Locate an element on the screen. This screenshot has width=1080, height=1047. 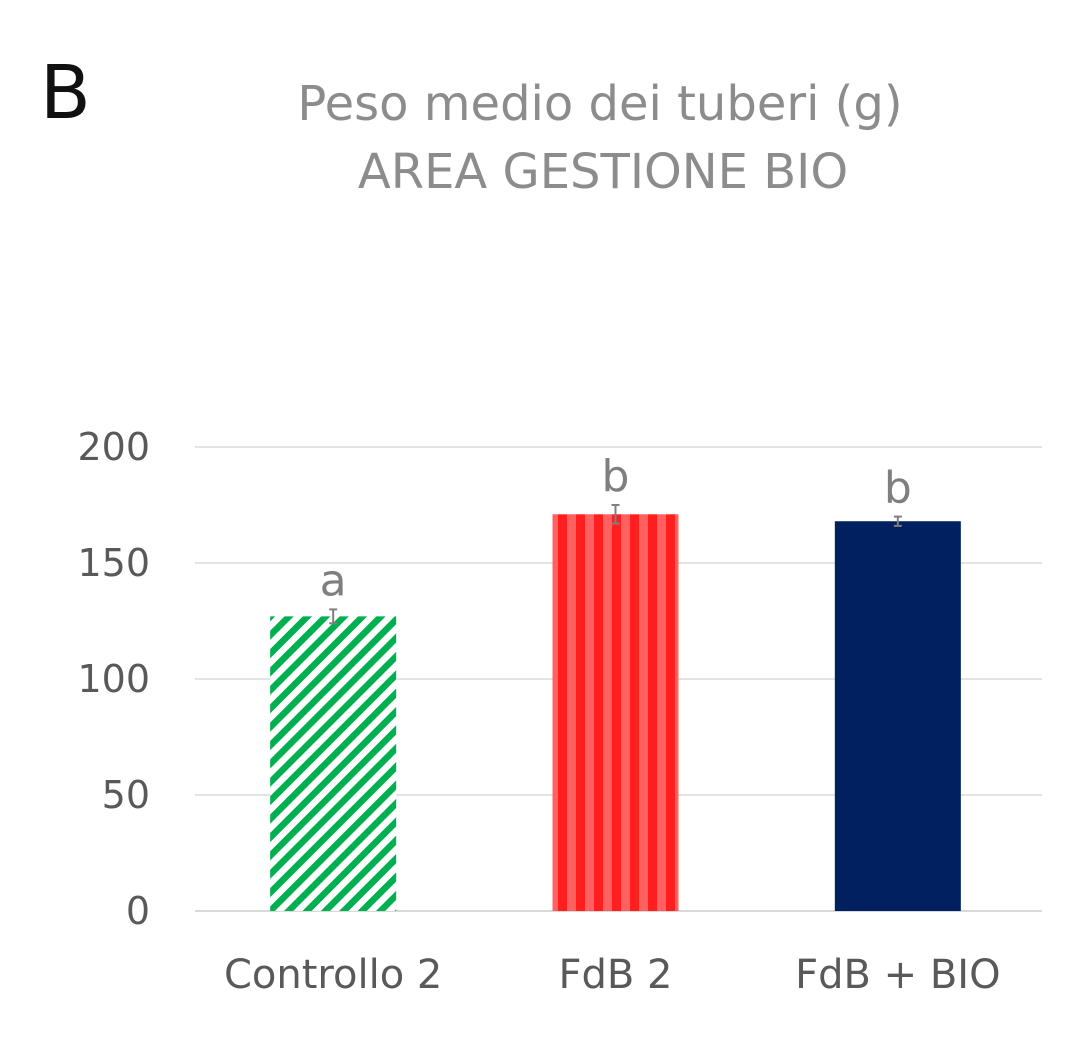
x-axis-labels: Controllo 2 FdB 2 FdB + BIO is located at coordinates (612, 975).